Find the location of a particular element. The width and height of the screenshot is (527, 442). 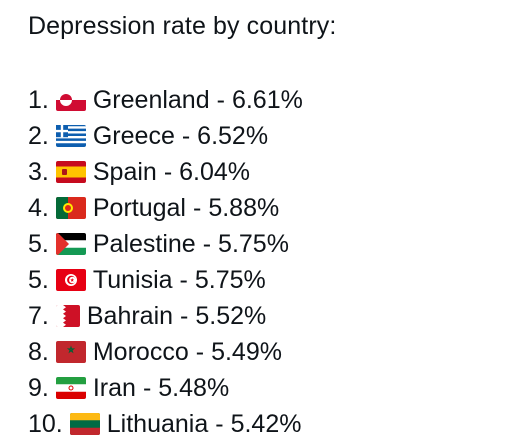

country-name: Portugal is located at coordinates (139, 207).